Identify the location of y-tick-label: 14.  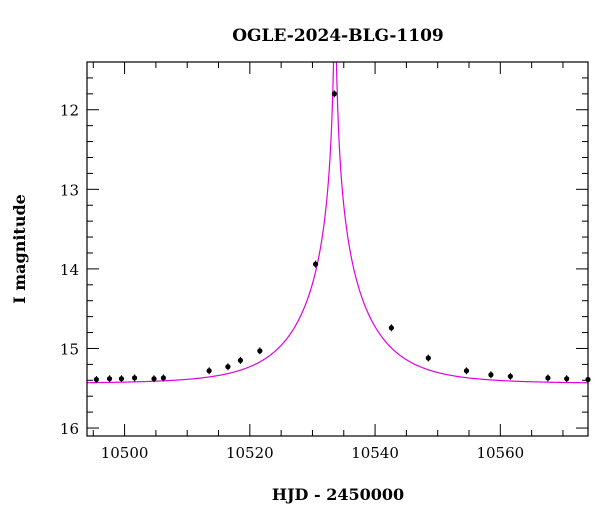
(69, 270).